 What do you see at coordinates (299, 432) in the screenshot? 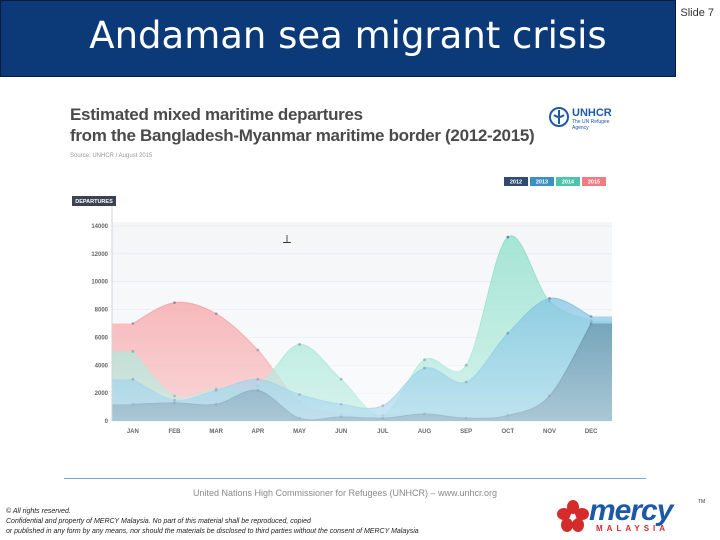
I see `x-tick-label: MAY` at bounding box center [299, 432].